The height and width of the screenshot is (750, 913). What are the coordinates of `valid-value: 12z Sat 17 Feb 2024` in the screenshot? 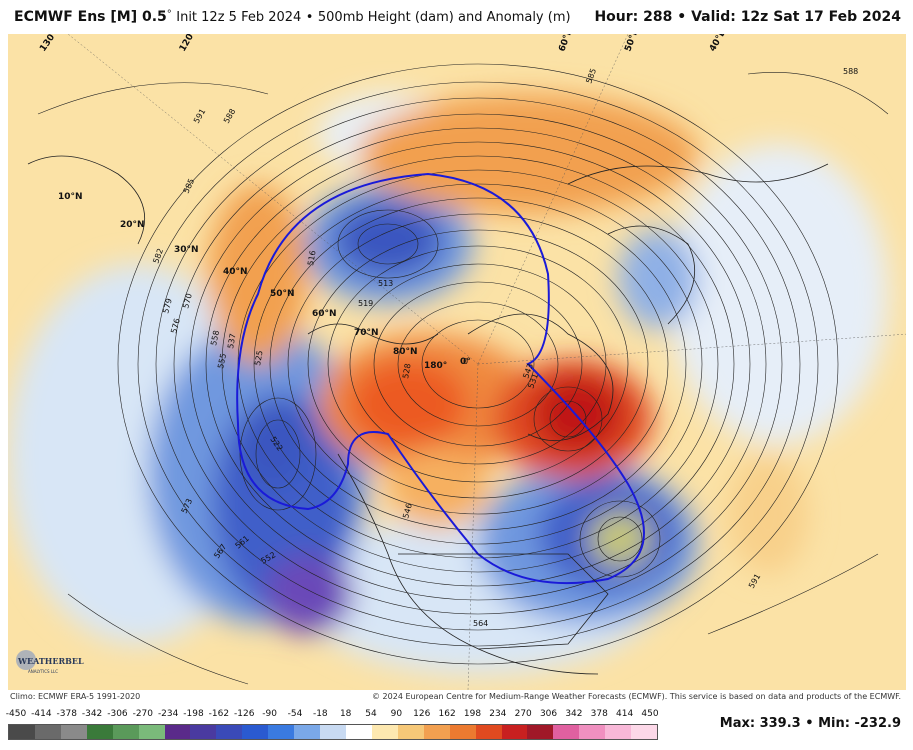 It's located at (820, 17).